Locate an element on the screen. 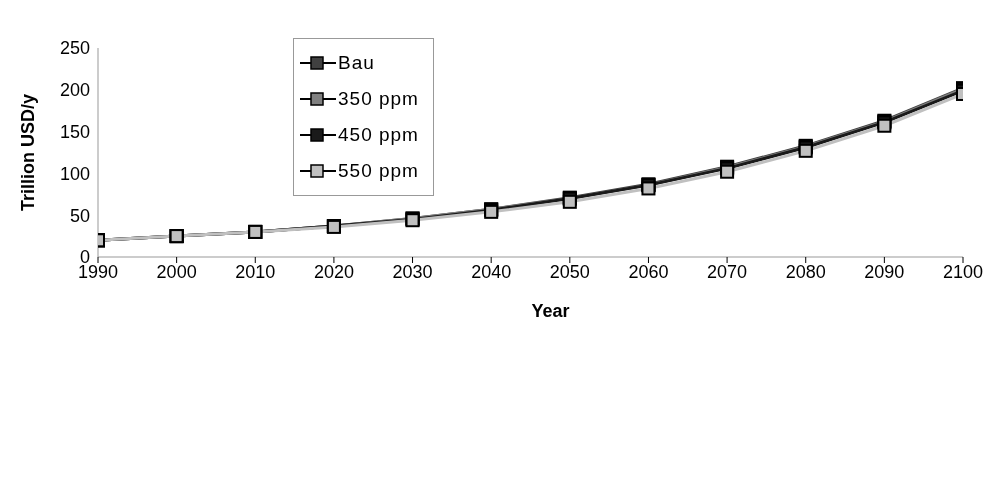 This screenshot has height=503, width=1003. x-tick-label: 2050 is located at coordinates (569, 271).